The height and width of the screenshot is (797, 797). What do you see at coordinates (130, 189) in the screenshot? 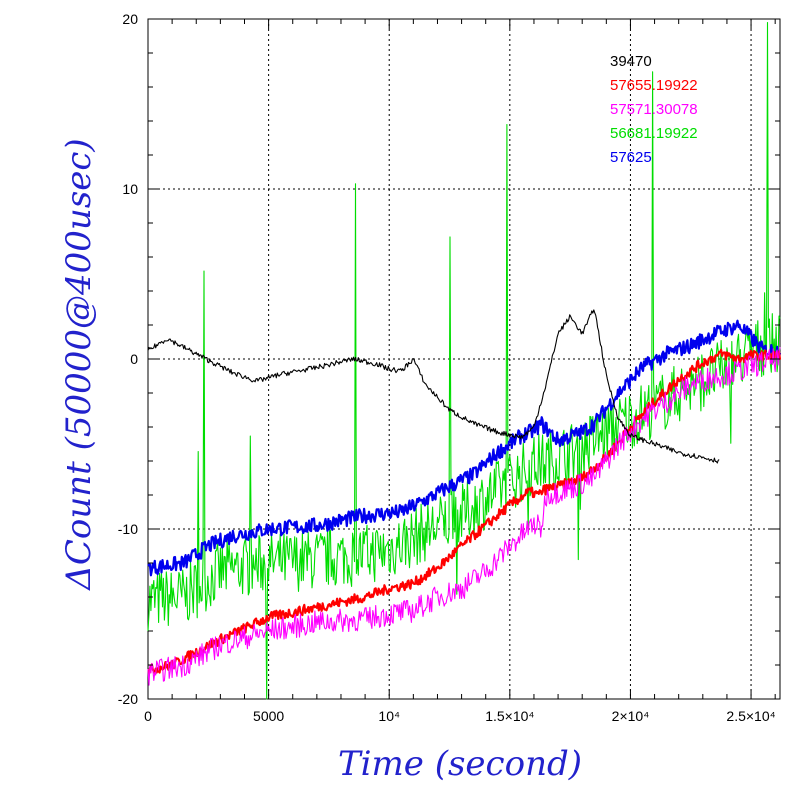
I see `y-tick-label: 10` at bounding box center [130, 189].